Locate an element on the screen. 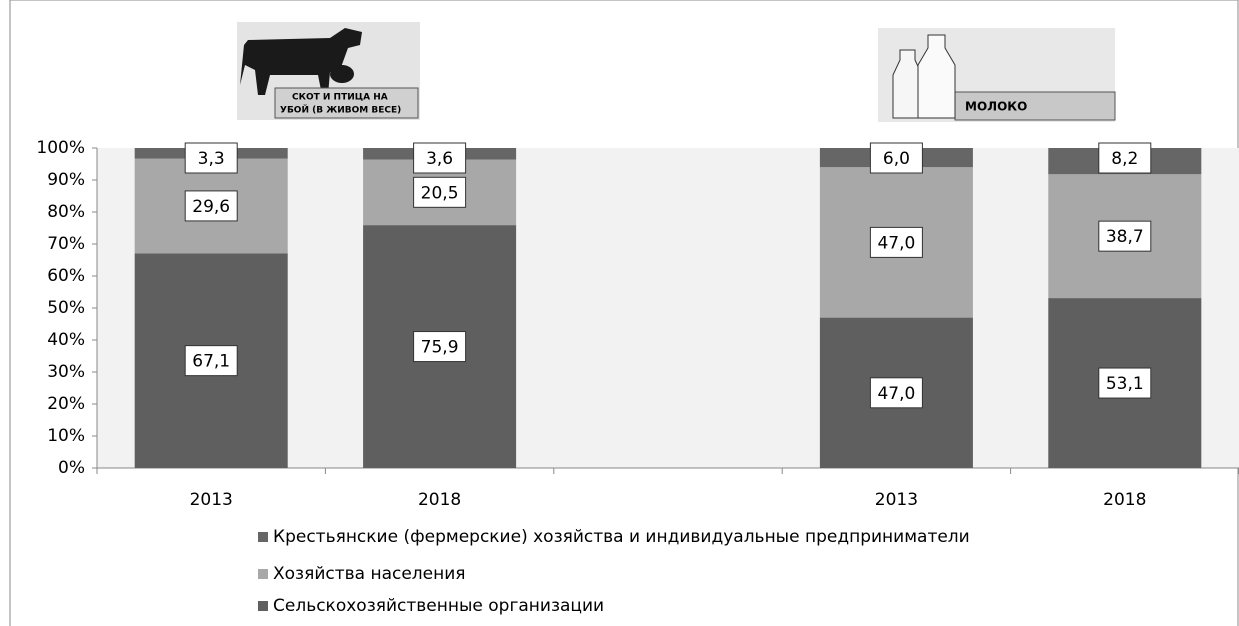 The image size is (1239, 626). y-tick-label: 20% is located at coordinates (66, 404).